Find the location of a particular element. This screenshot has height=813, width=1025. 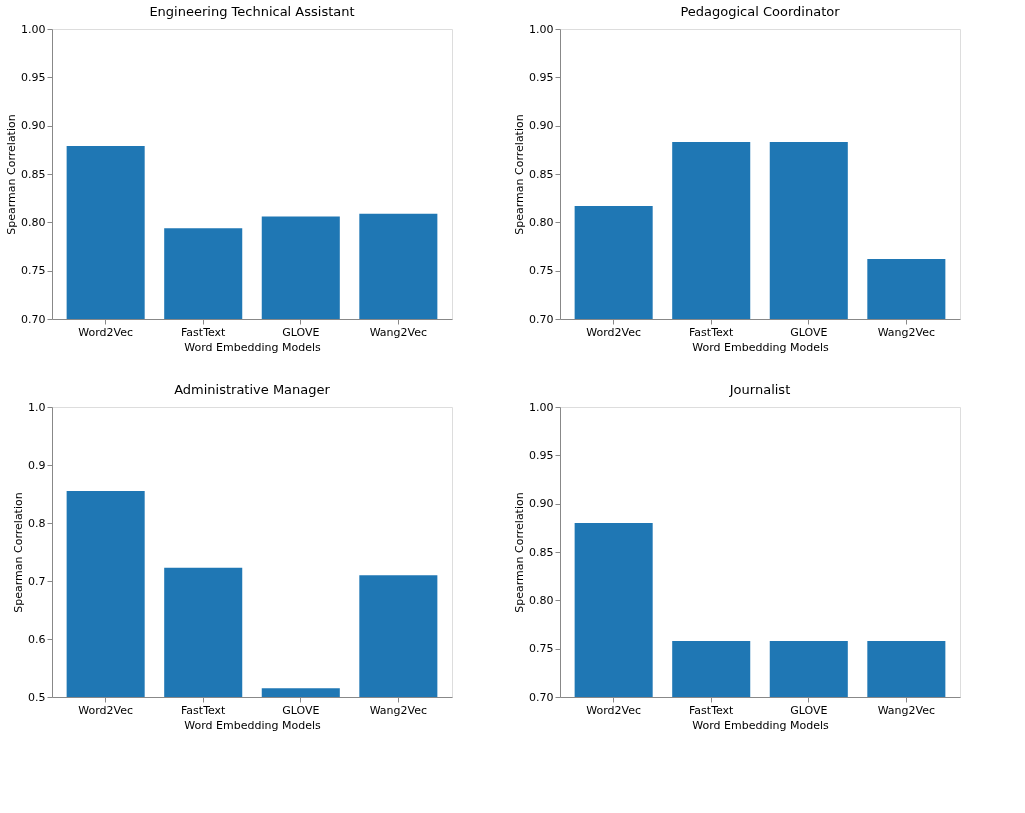

chart-title: Administrative Manager is located at coordinates (252, 389).